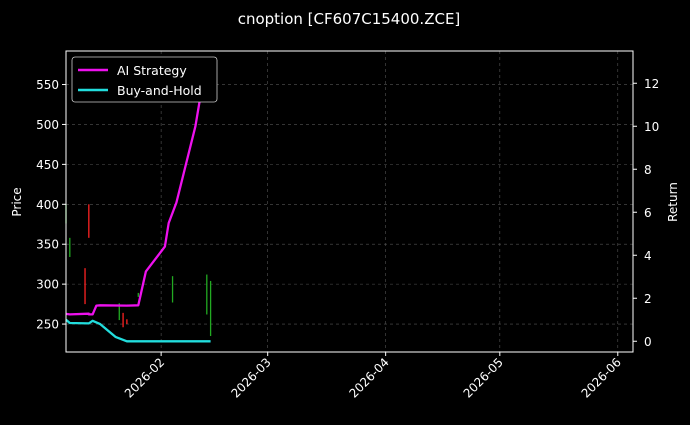 The width and height of the screenshot is (690, 425). Describe the element at coordinates (349, 19) in the screenshot. I see `chart-title: cnoption [CF607C15400.ZCE]` at that location.